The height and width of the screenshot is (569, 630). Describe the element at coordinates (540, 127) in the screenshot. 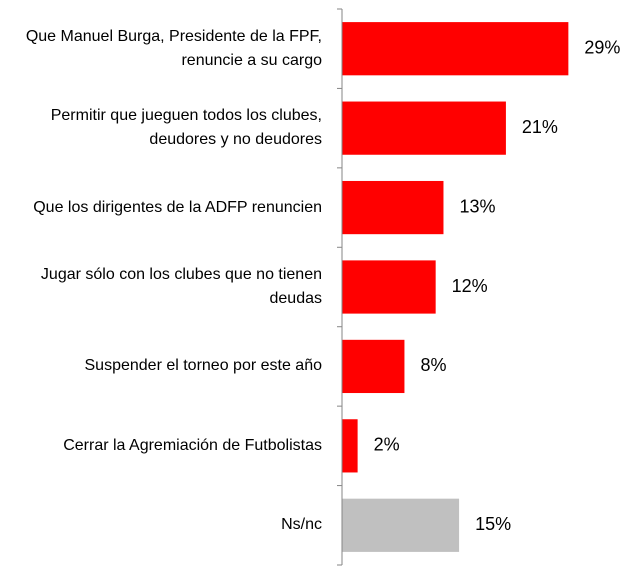

I see `value-label: 21%` at that location.